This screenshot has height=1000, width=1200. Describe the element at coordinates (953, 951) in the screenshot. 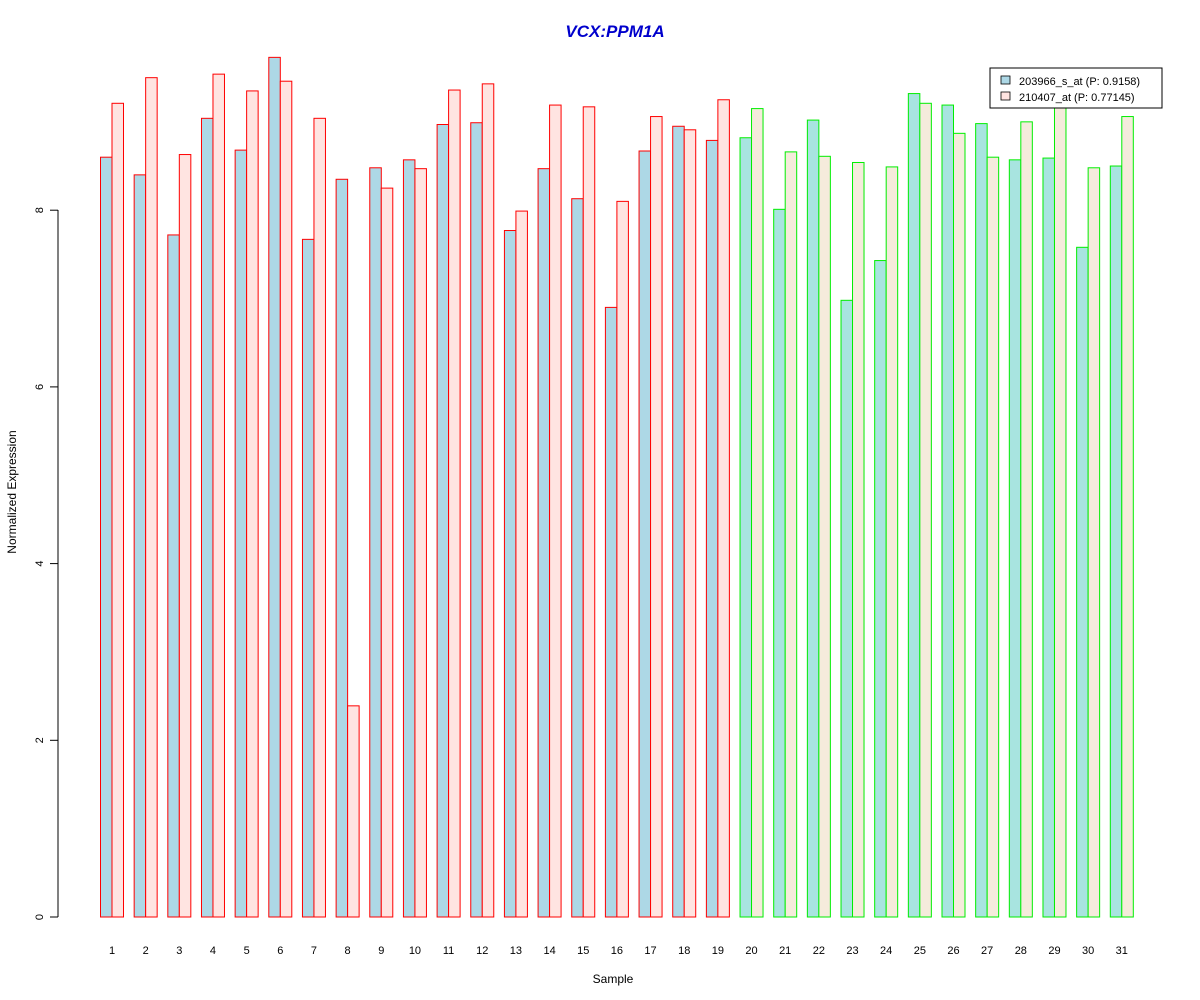

I see `x-tick-label-26: 26` at that location.